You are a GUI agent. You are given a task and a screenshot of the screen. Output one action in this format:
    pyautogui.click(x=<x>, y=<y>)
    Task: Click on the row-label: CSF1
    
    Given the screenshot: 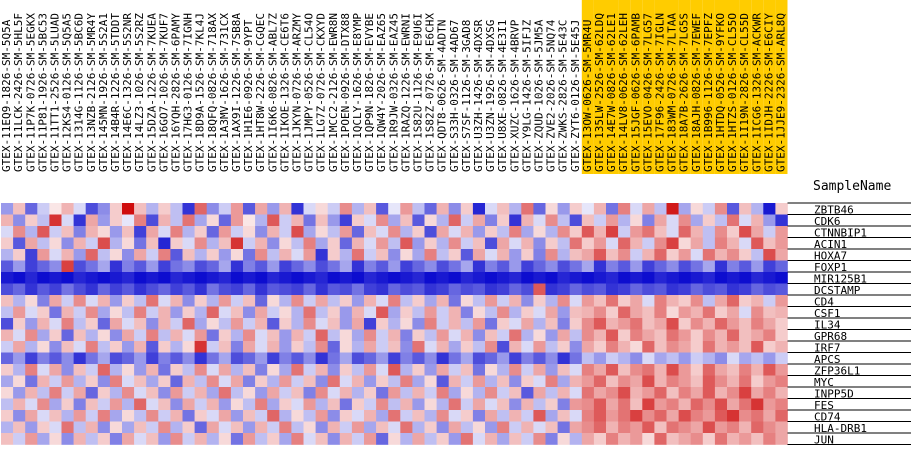 What is the action you would take?
    pyautogui.click(x=827, y=313)
    